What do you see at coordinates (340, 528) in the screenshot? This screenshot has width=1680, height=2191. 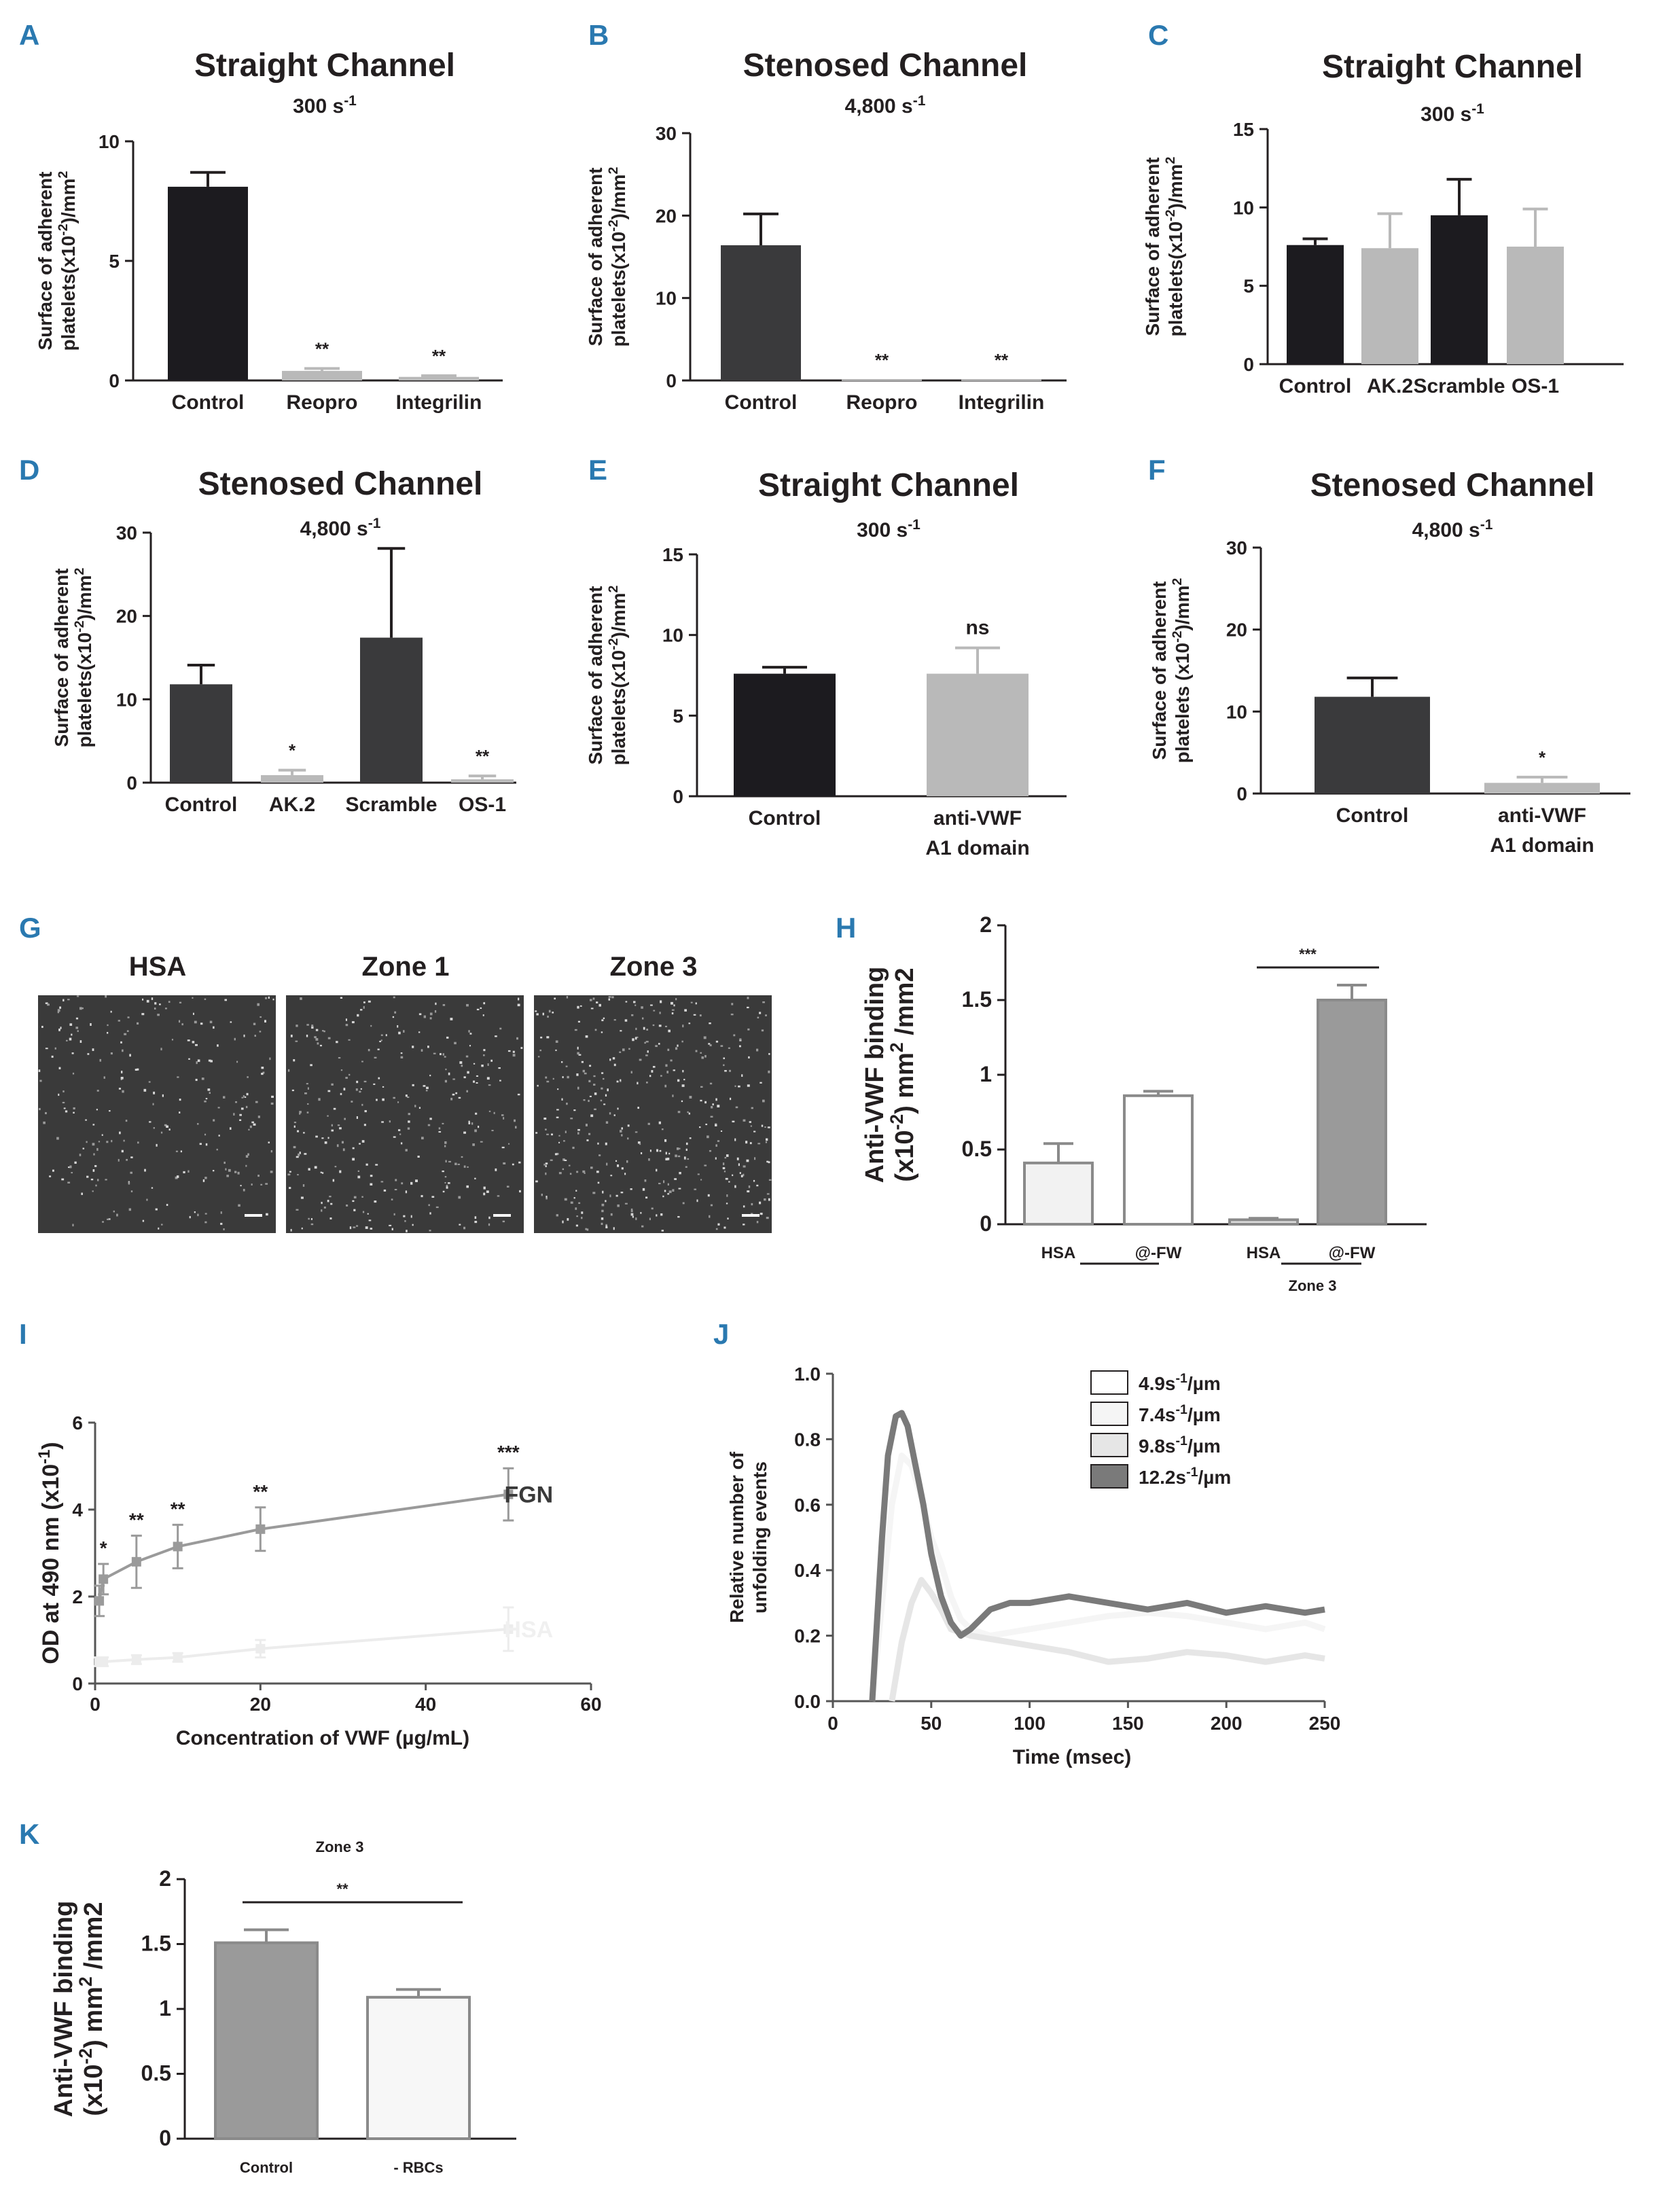 I see `chart-subtitle: 4,800 s-1` at bounding box center [340, 528].